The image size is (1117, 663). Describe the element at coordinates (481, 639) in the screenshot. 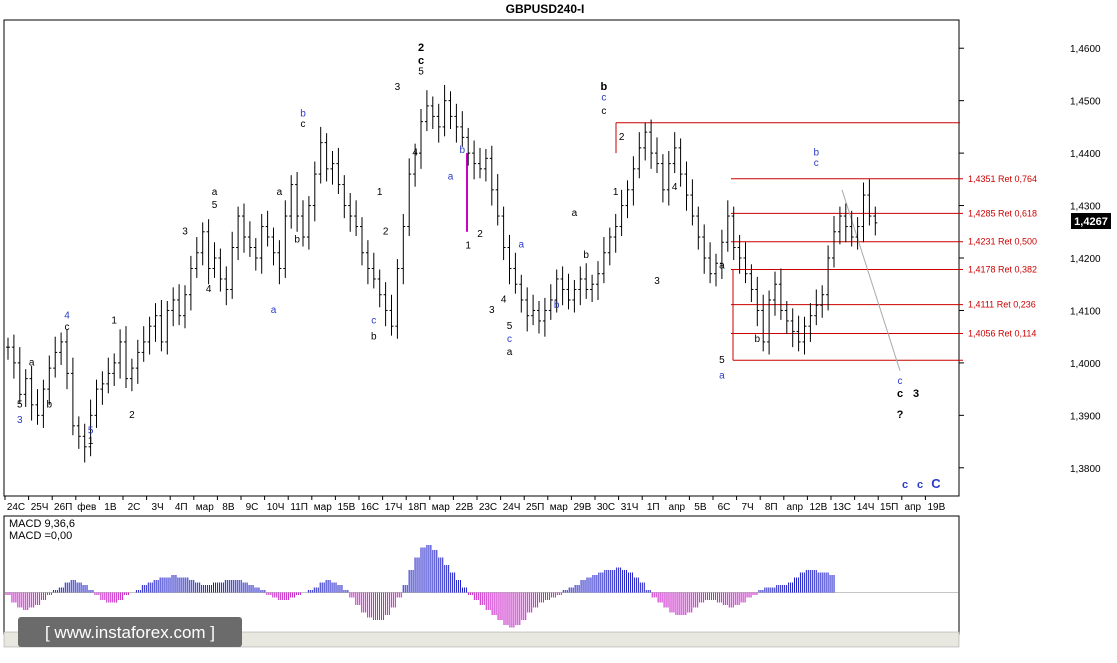

I see `bottom-strip` at that location.